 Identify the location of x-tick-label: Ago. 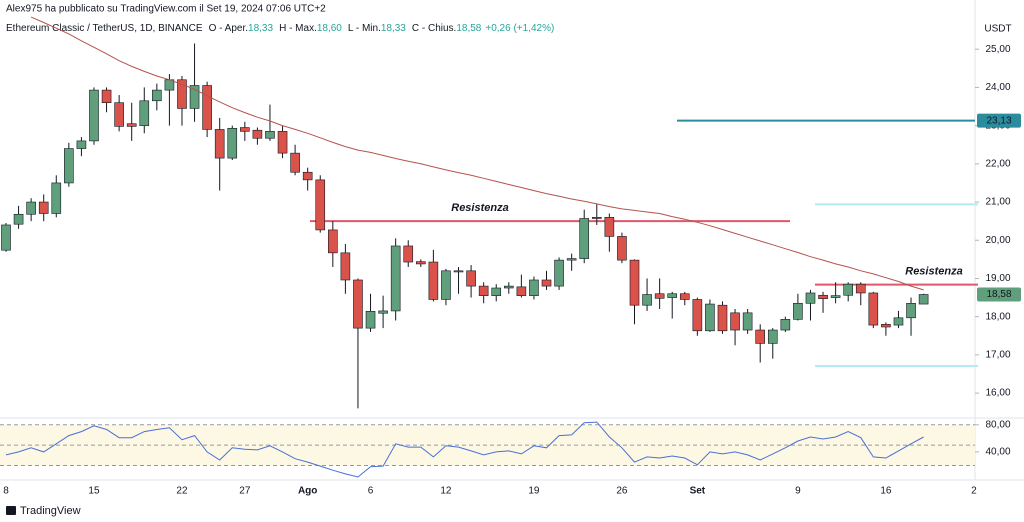
(307, 491).